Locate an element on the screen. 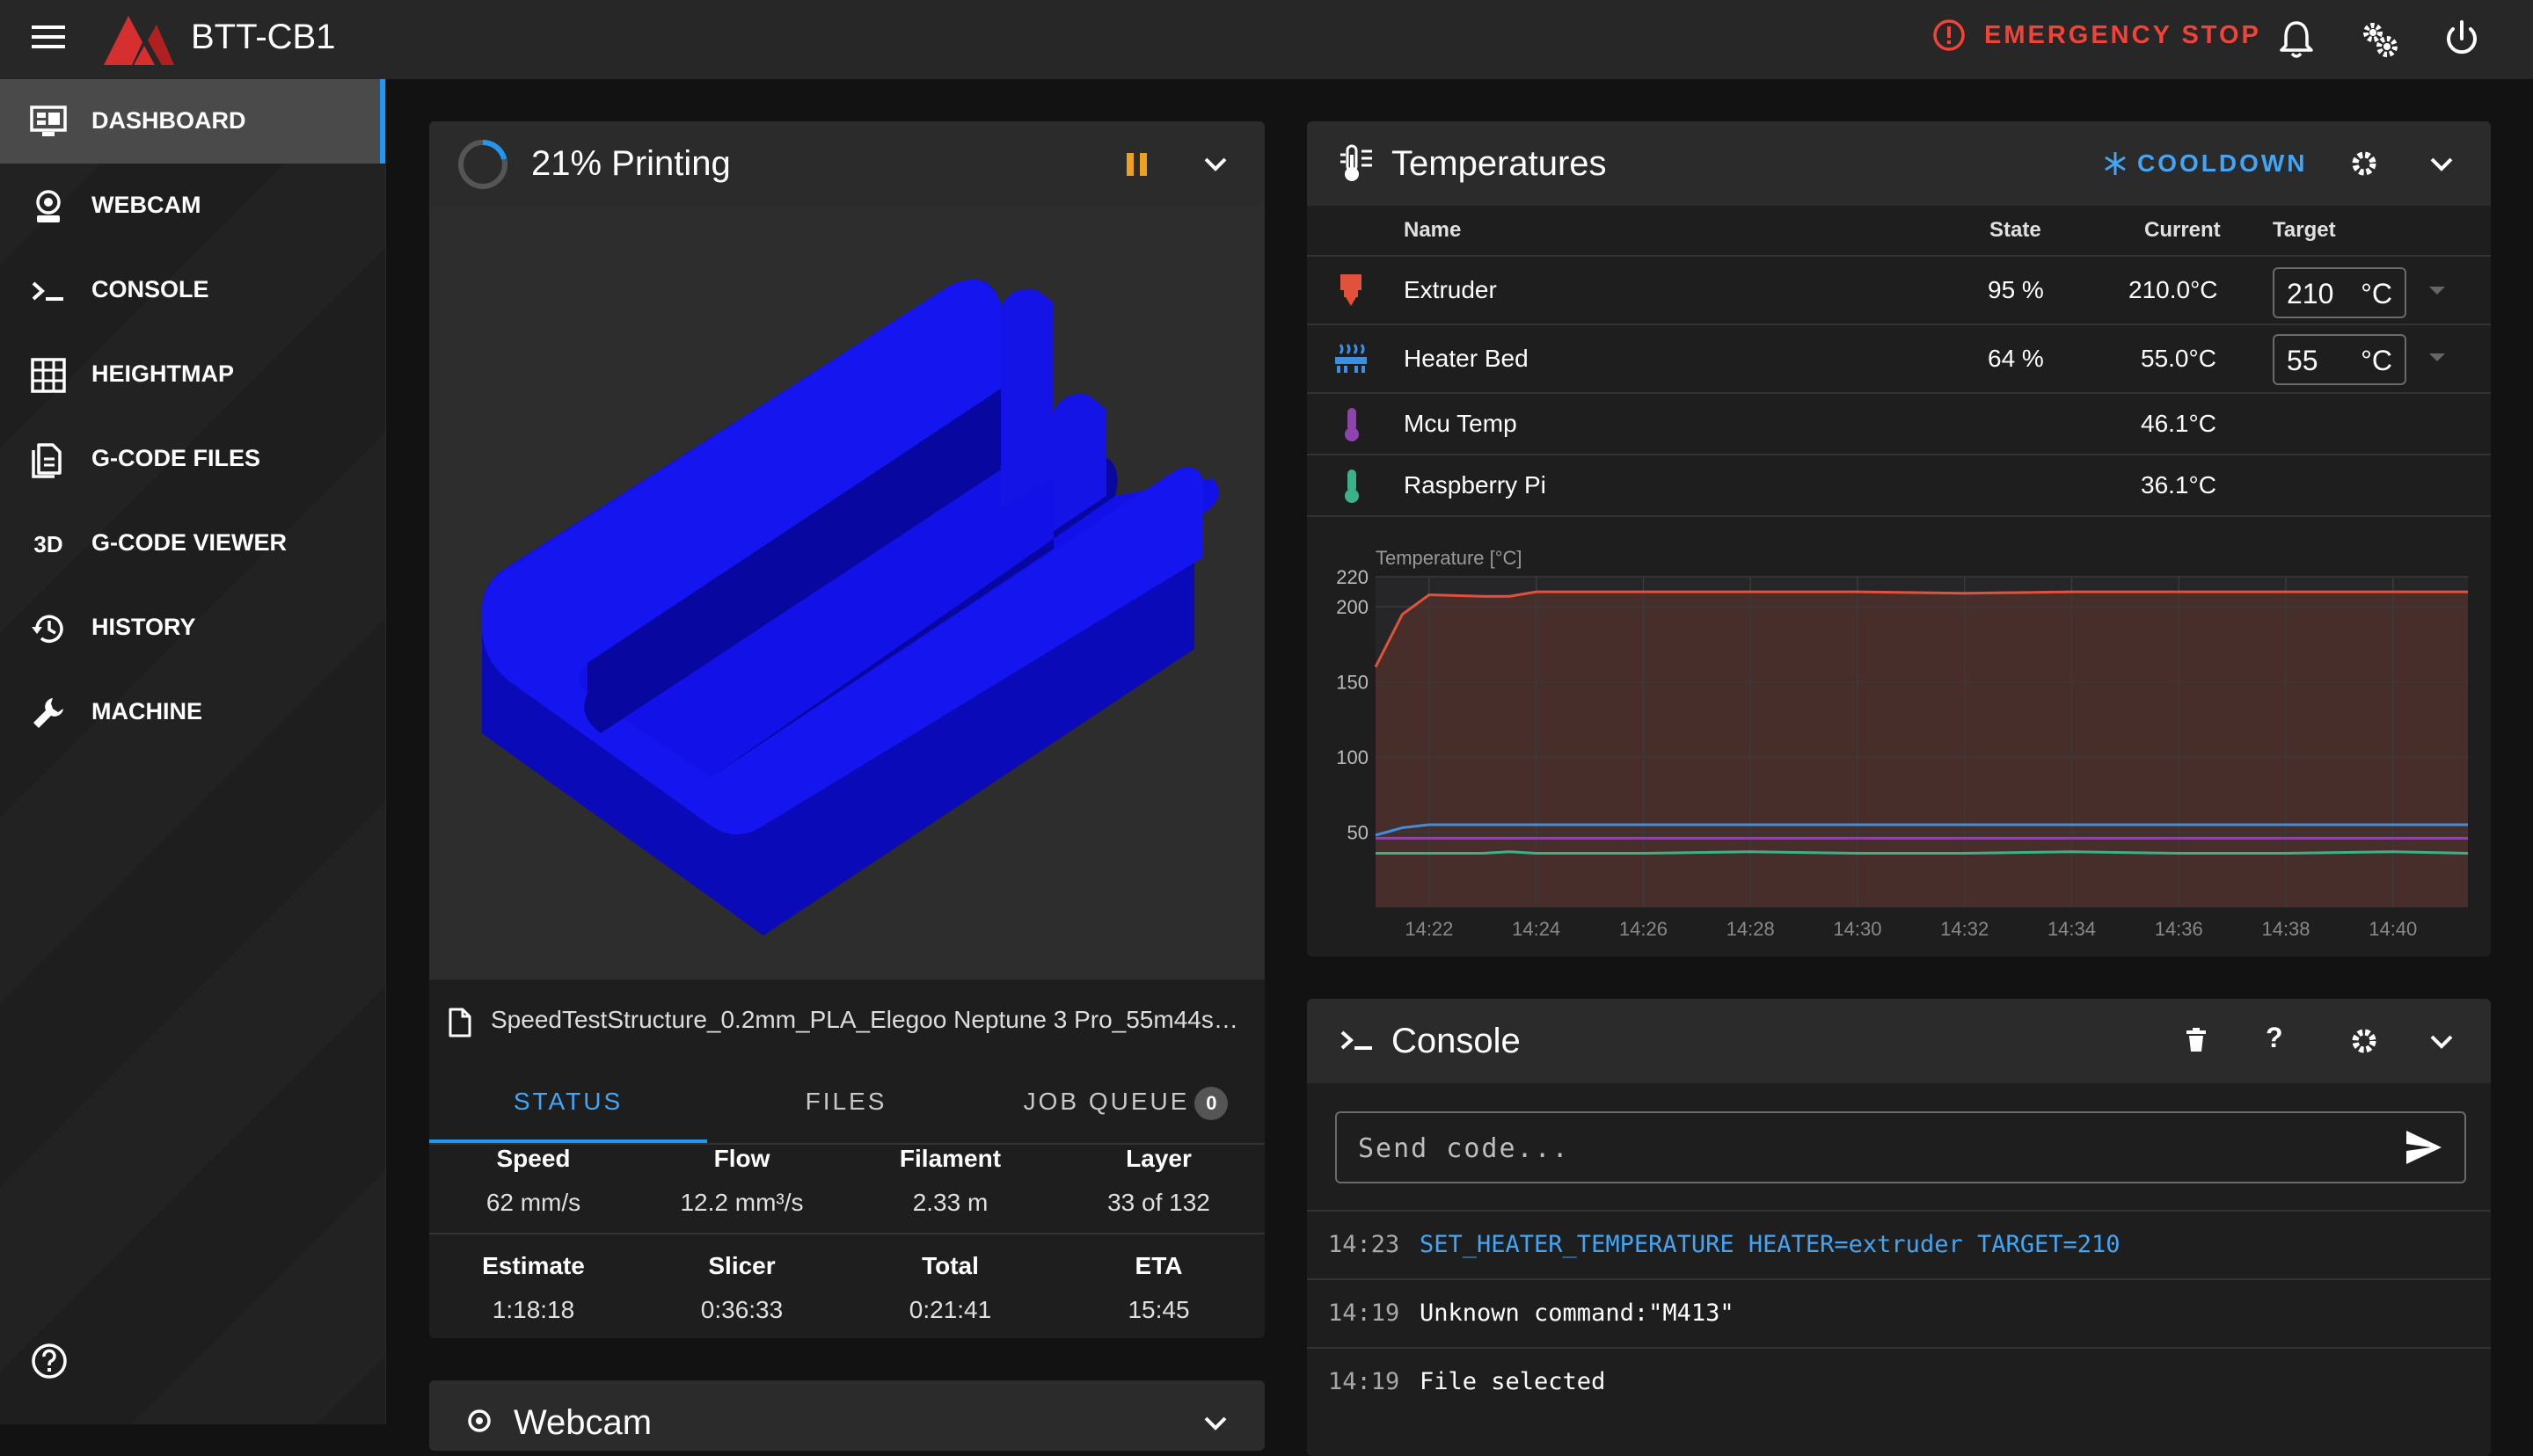  console-input is located at coordinates (1864, 1148).